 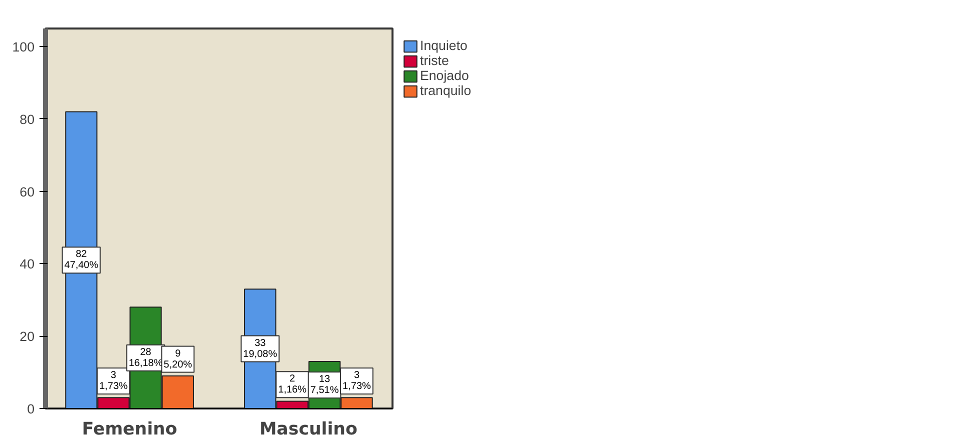 What do you see at coordinates (444, 45) in the screenshot?
I see `legend-label: Inquieto` at bounding box center [444, 45].